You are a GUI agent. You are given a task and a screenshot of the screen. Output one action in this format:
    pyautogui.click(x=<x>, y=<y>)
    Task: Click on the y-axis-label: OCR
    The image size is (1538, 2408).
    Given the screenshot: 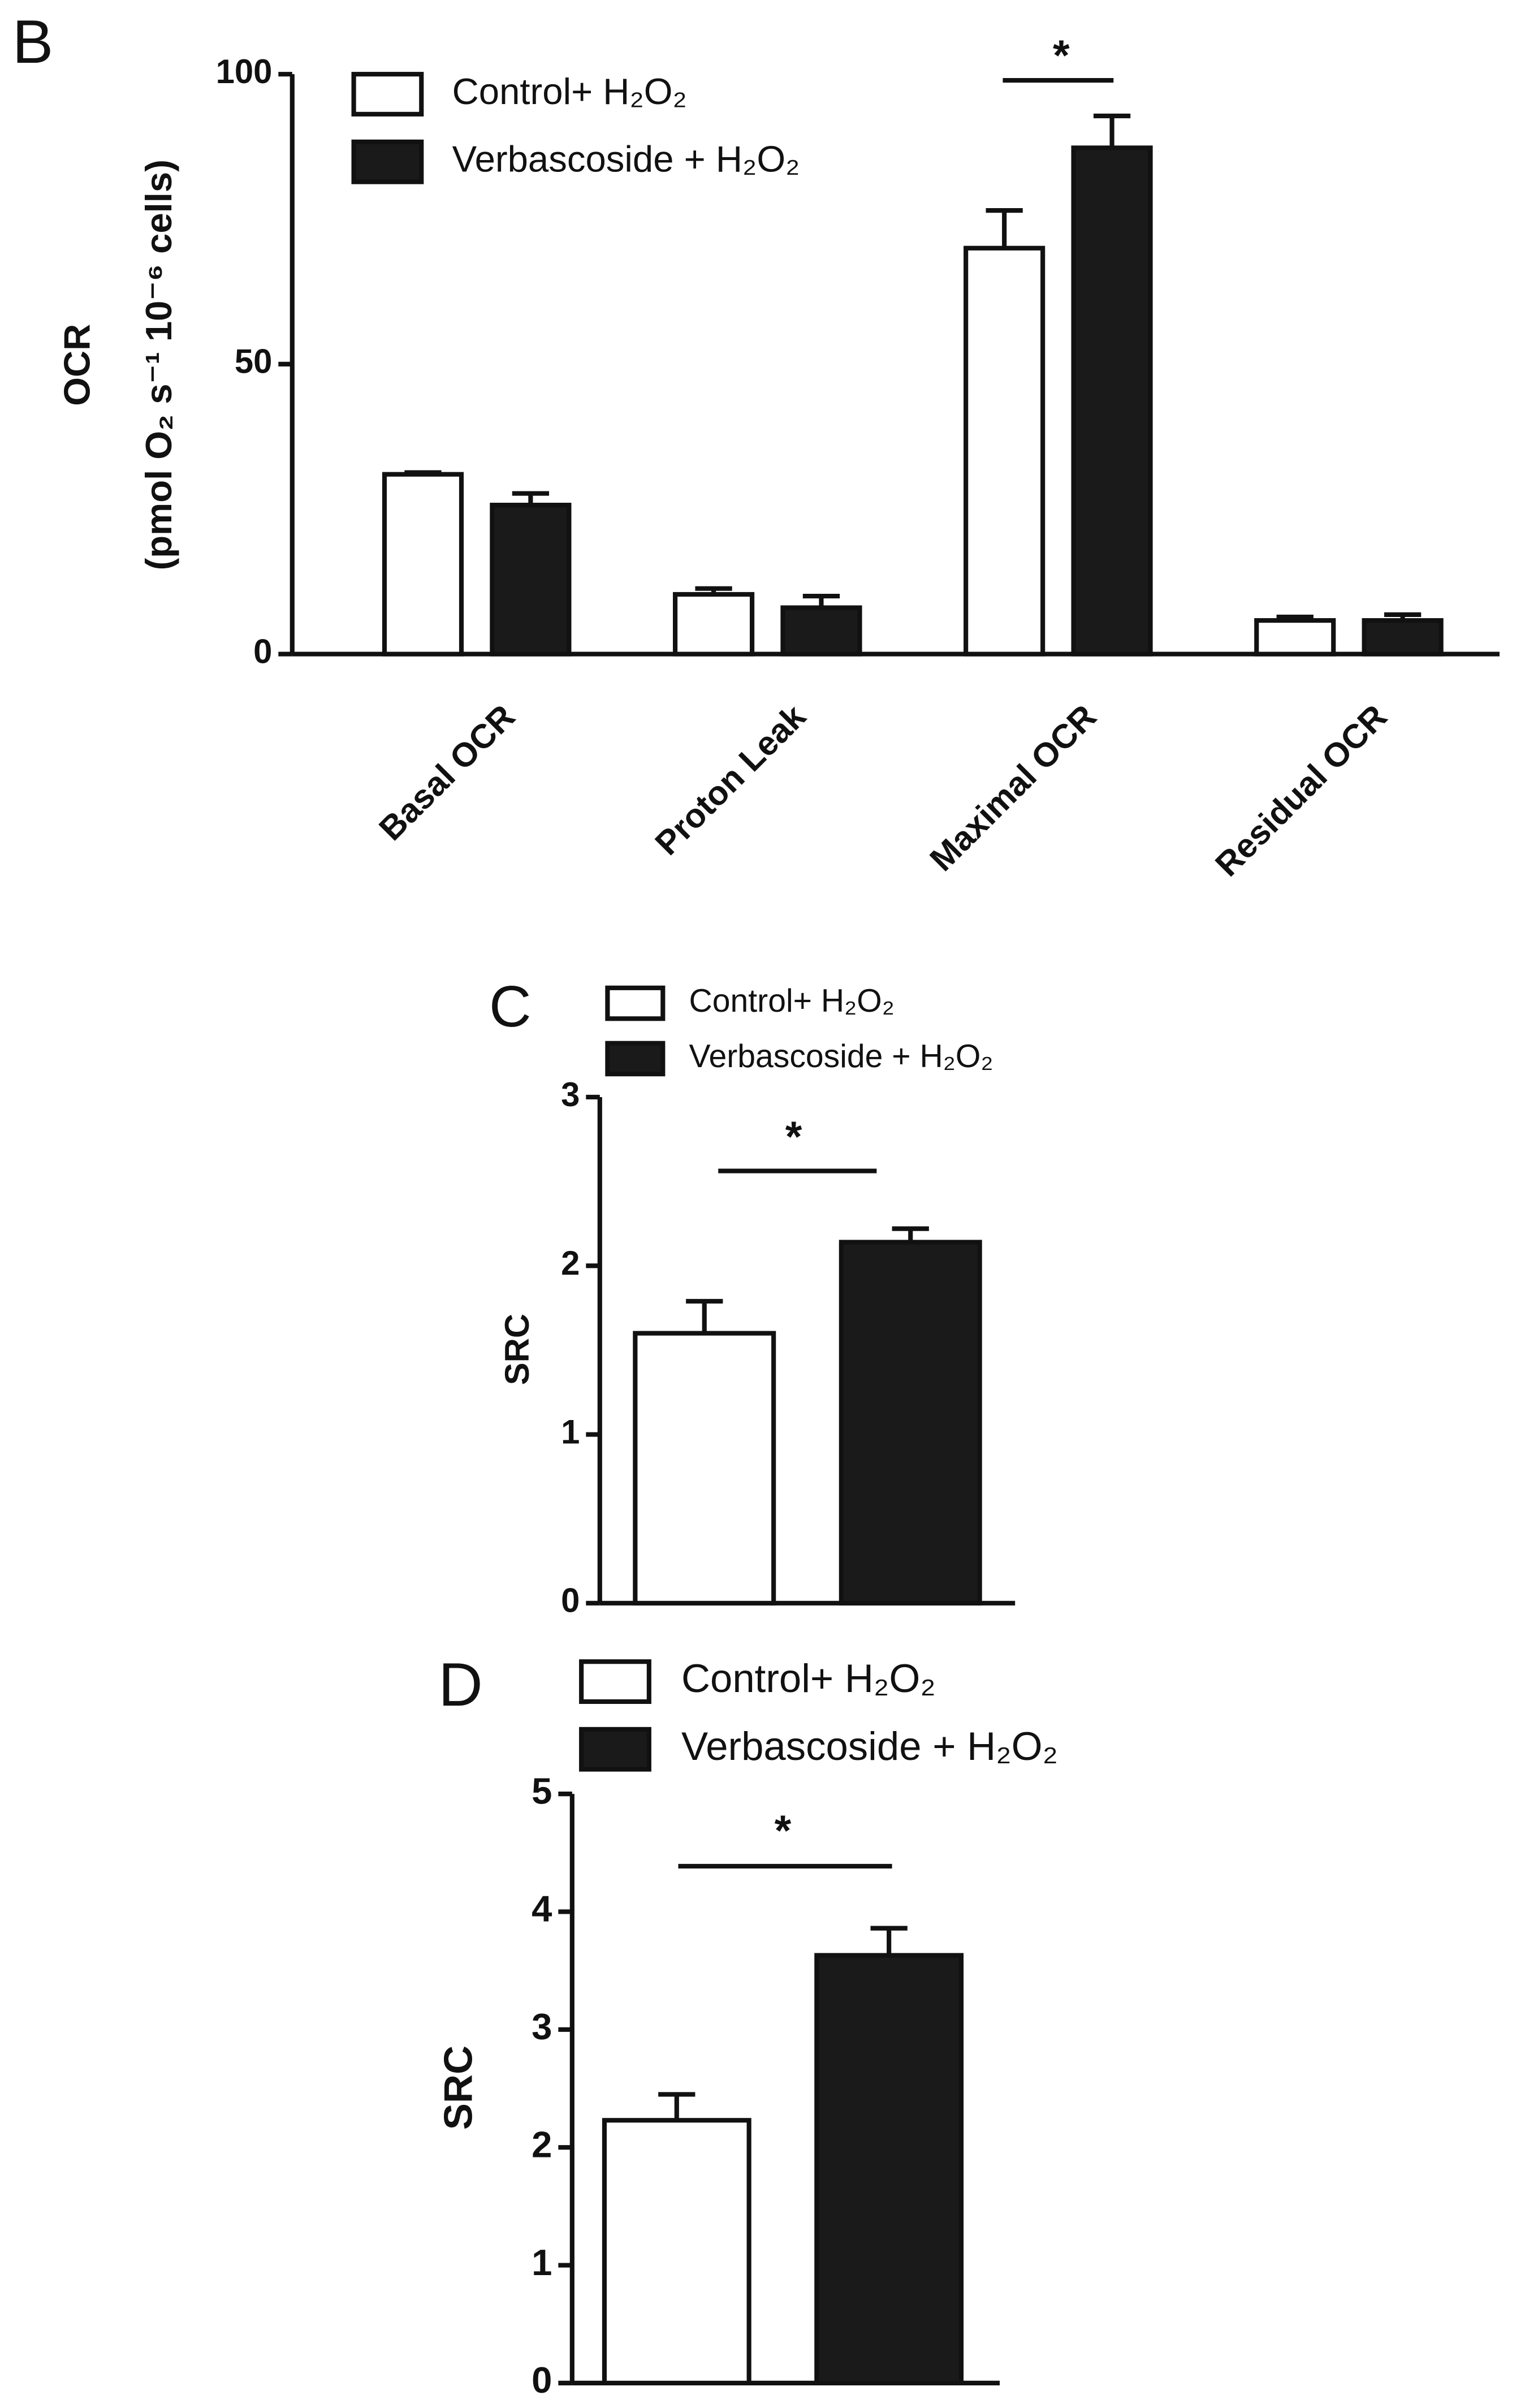 What is the action you would take?
    pyautogui.click(x=77, y=365)
    